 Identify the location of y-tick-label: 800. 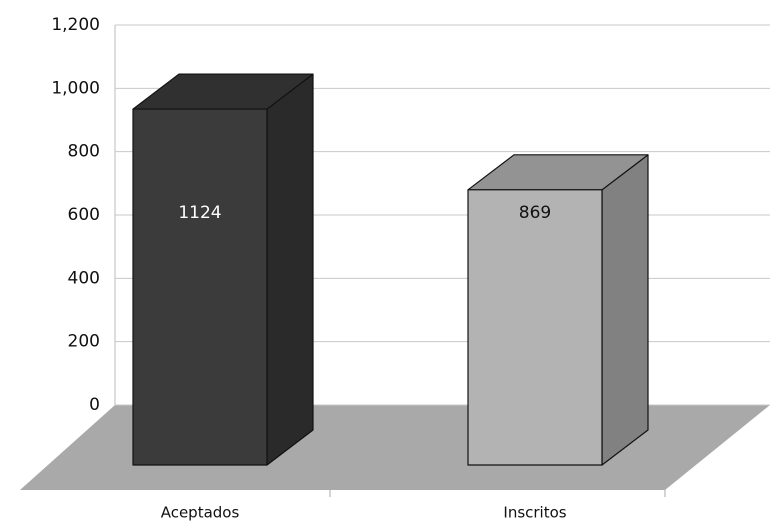
(84, 152).